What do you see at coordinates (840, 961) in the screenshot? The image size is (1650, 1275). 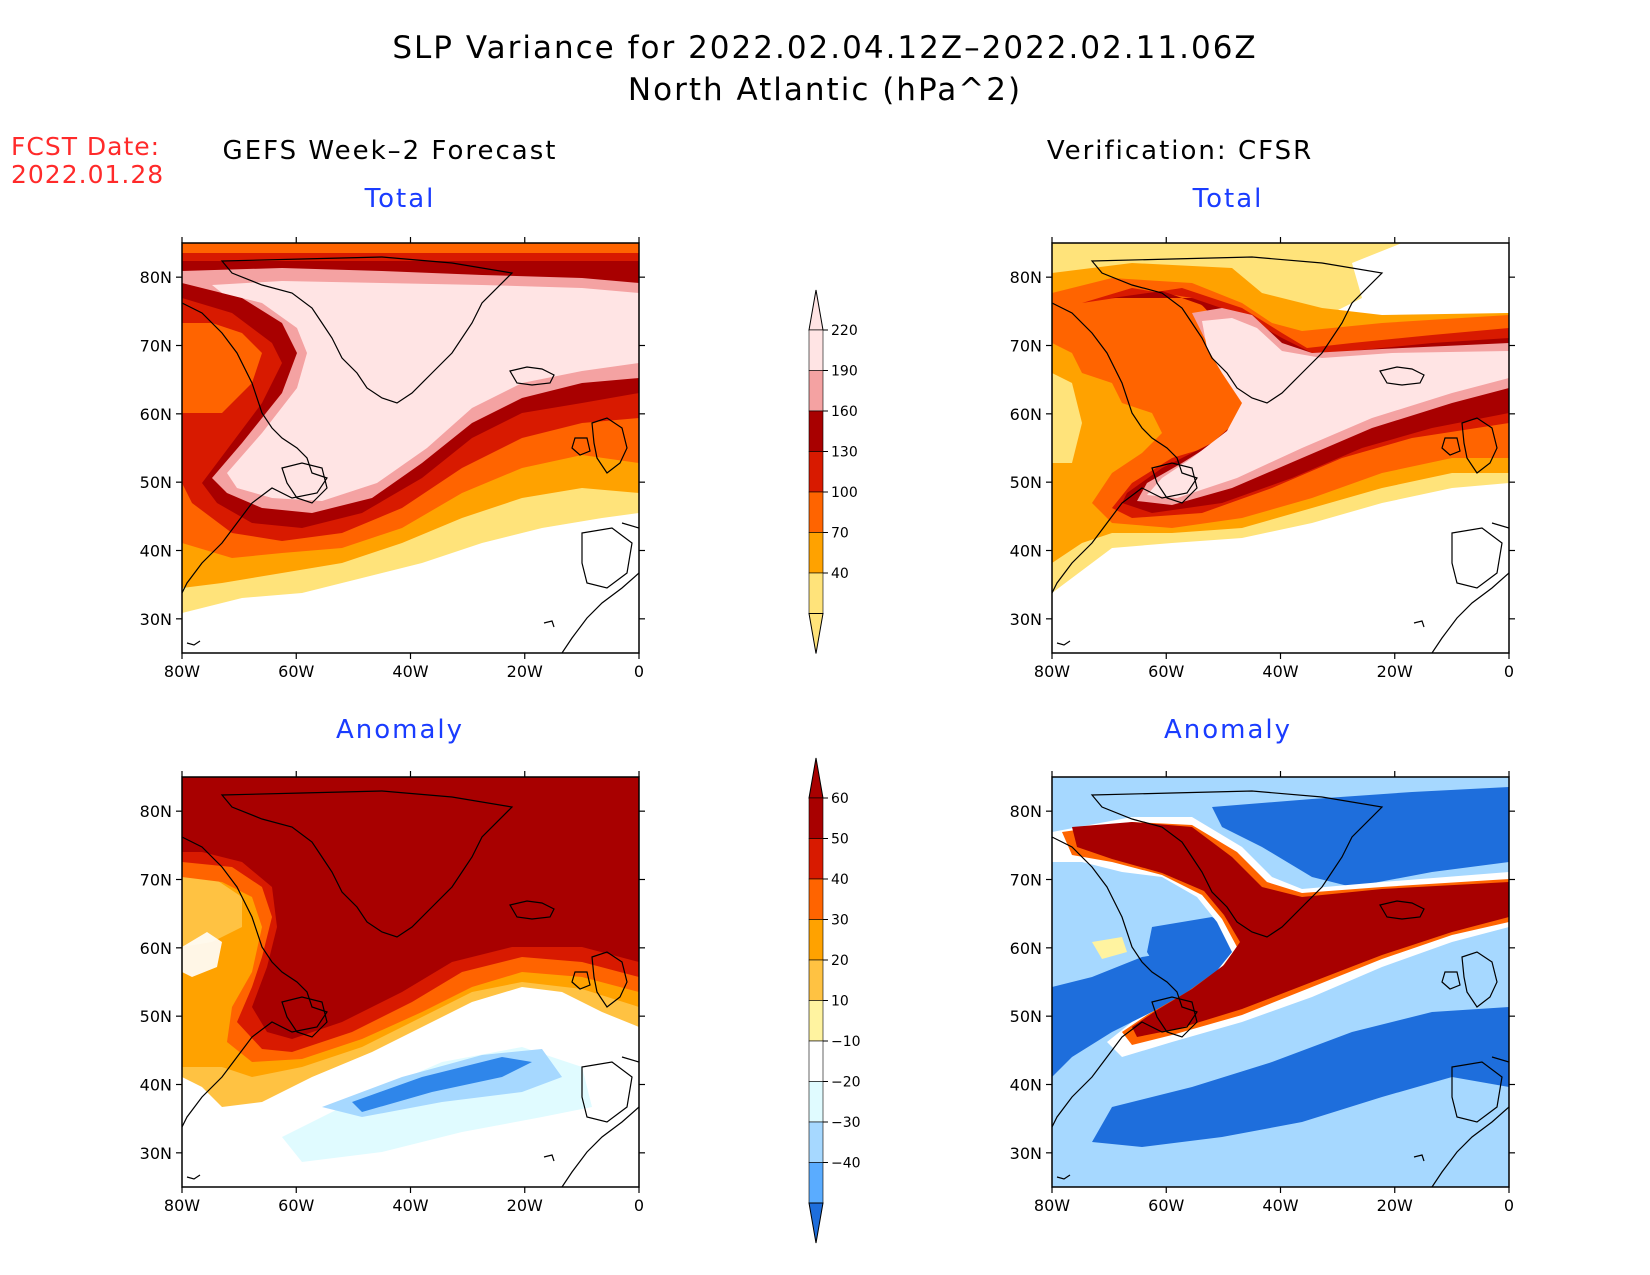 I see `colorbar-label: 20` at bounding box center [840, 961].